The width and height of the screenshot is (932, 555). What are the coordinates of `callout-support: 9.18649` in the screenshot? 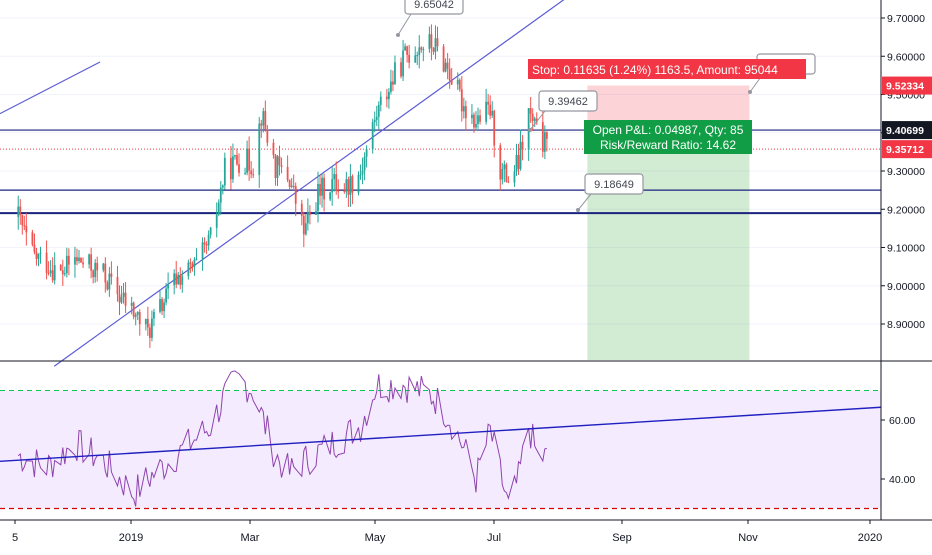 It's located at (610, 192).